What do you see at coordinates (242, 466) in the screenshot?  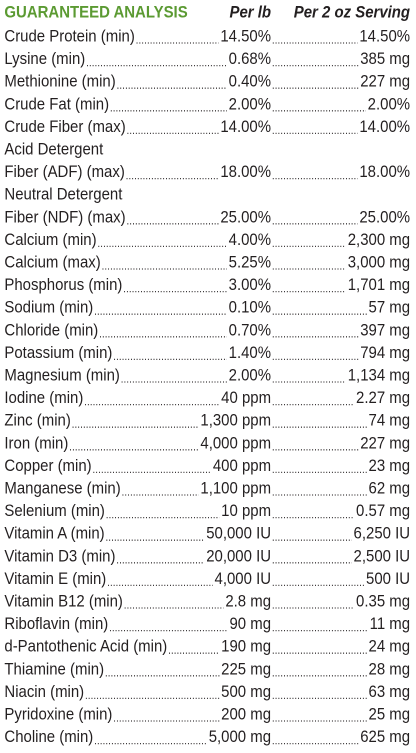 I see `per-lb: 400 ppm` at bounding box center [242, 466].